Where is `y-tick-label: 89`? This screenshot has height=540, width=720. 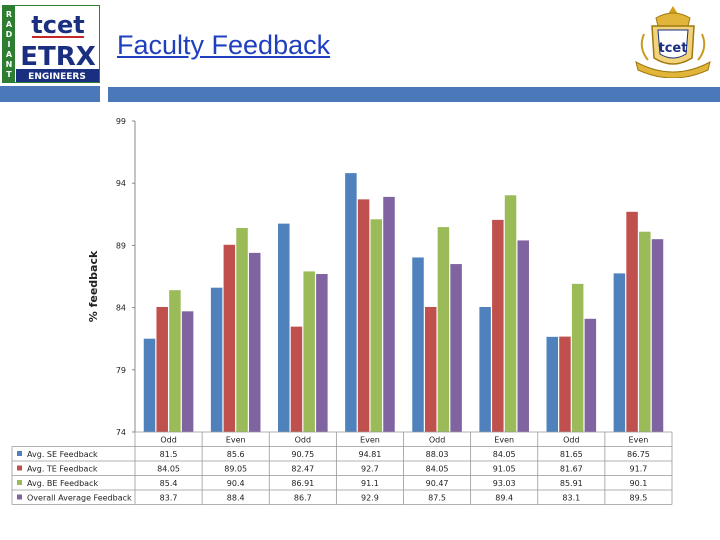
y-tick-label: 89 is located at coordinates (121, 245).